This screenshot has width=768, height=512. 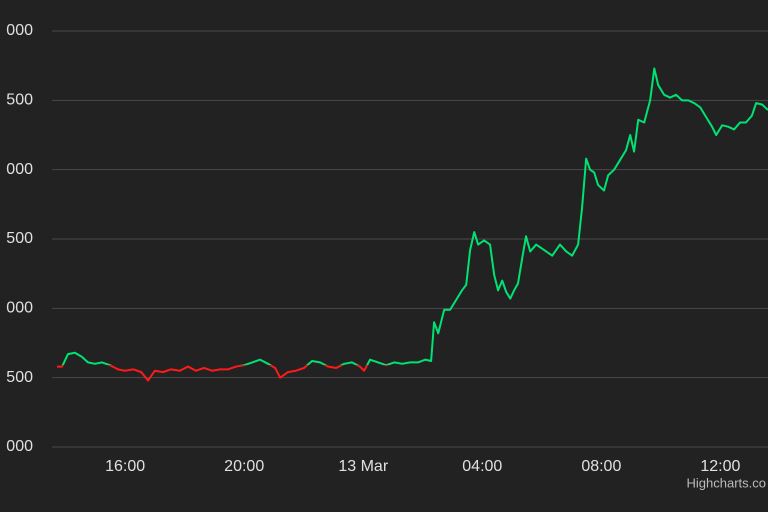 What do you see at coordinates (363, 466) in the screenshot?
I see `x-tick-label: 13 Mar` at bounding box center [363, 466].